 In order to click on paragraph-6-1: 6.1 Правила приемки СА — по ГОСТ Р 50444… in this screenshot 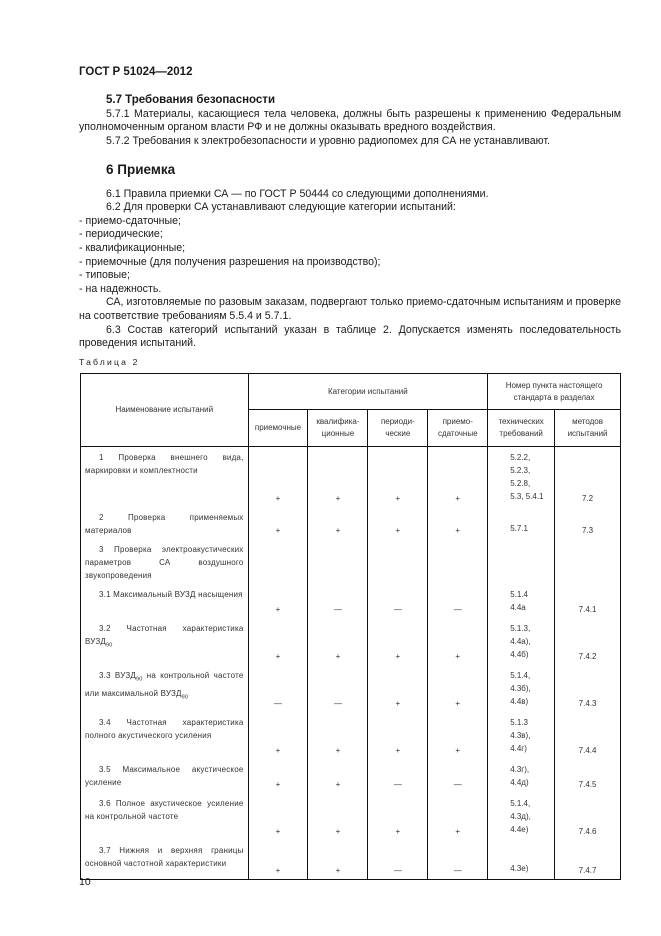, I will do `click(297, 193)`.